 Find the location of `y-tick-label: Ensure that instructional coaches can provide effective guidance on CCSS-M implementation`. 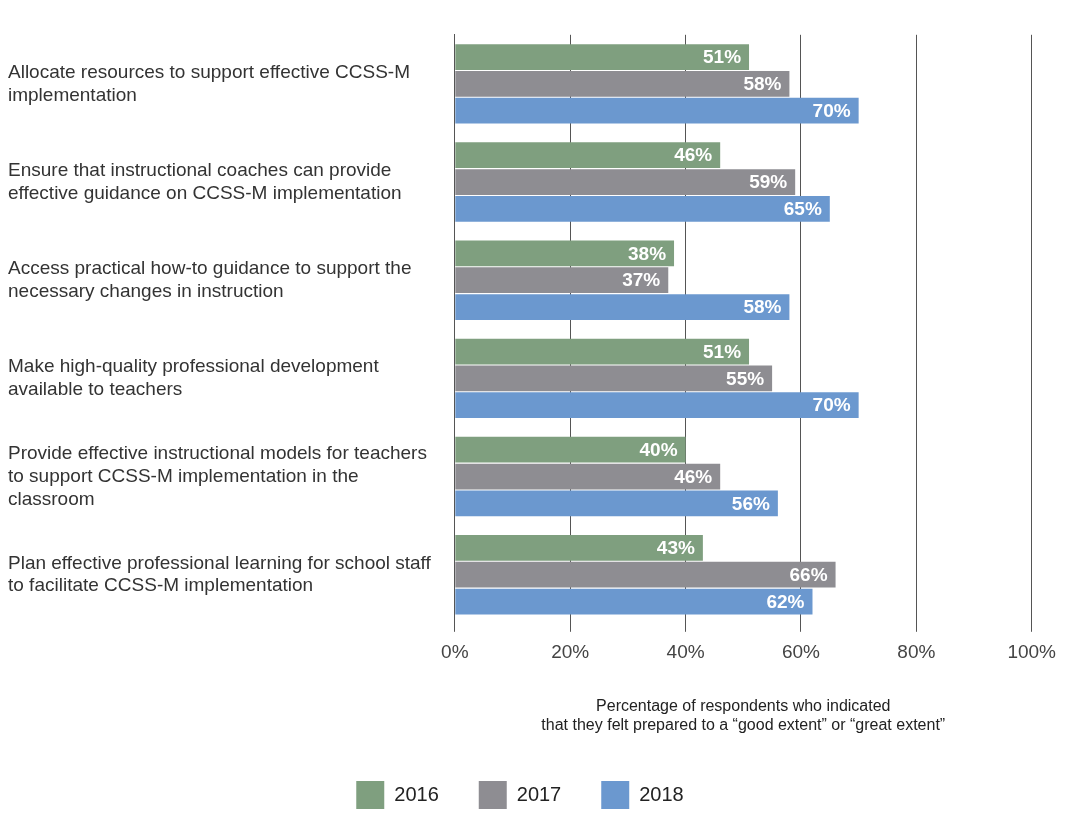

y-tick-label: Ensure that instructional coaches can provide effective guidance on CCSS-M implementation is located at coordinates (205, 180).